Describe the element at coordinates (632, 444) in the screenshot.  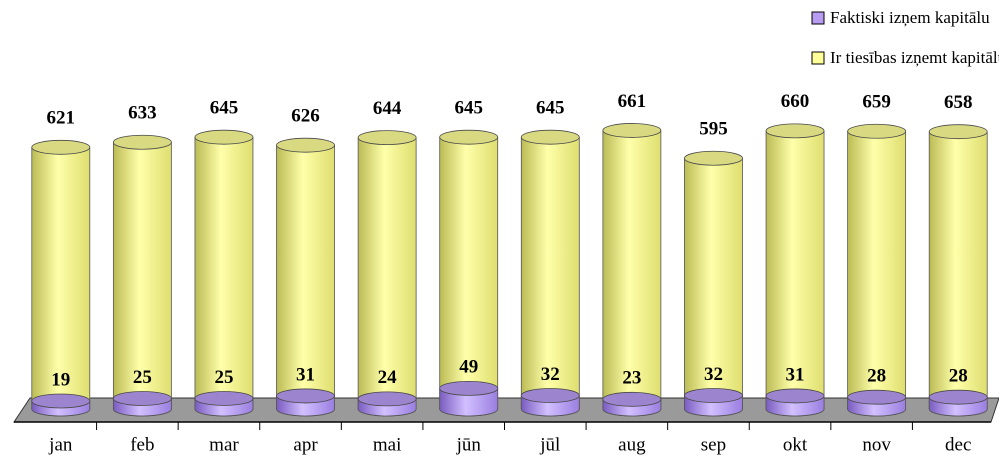
I see `x-tick-label: aug` at that location.